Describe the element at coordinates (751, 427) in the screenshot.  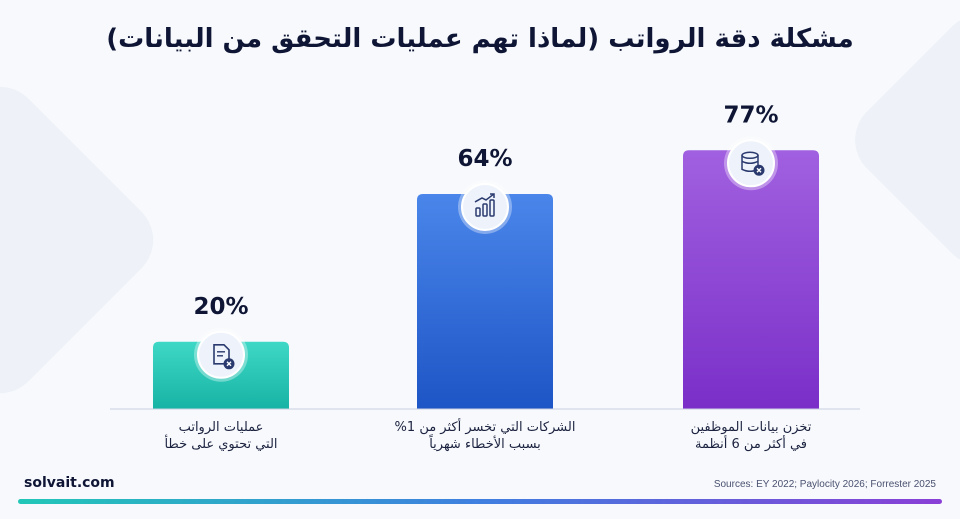
I see `category-label-3-line-1: تخزن بيانات الموظفين` at that location.